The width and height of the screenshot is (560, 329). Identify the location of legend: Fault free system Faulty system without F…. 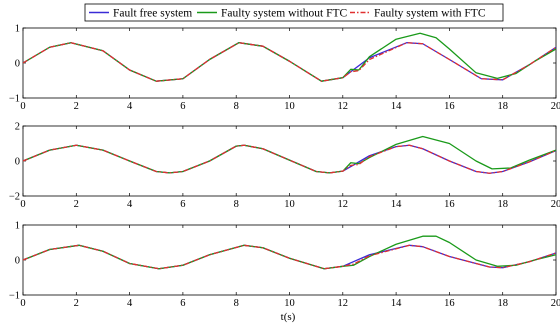
(294, 12).